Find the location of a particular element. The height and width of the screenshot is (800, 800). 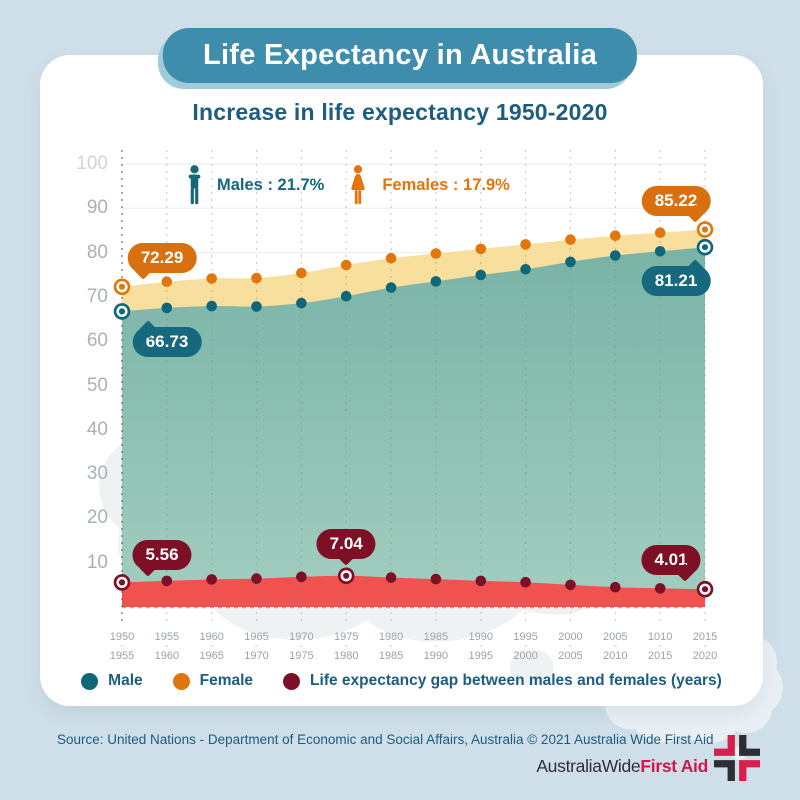

y-axis-label: 20 is located at coordinates (97, 518).